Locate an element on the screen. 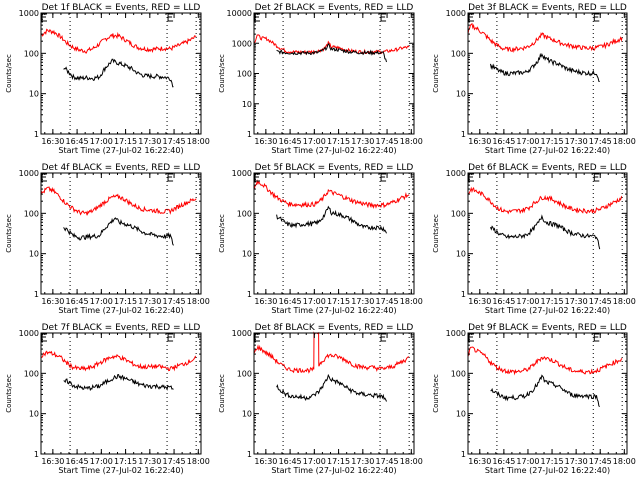  panel-title: Det 7f BLACK = Events, RED = LLD is located at coordinates (121, 328).